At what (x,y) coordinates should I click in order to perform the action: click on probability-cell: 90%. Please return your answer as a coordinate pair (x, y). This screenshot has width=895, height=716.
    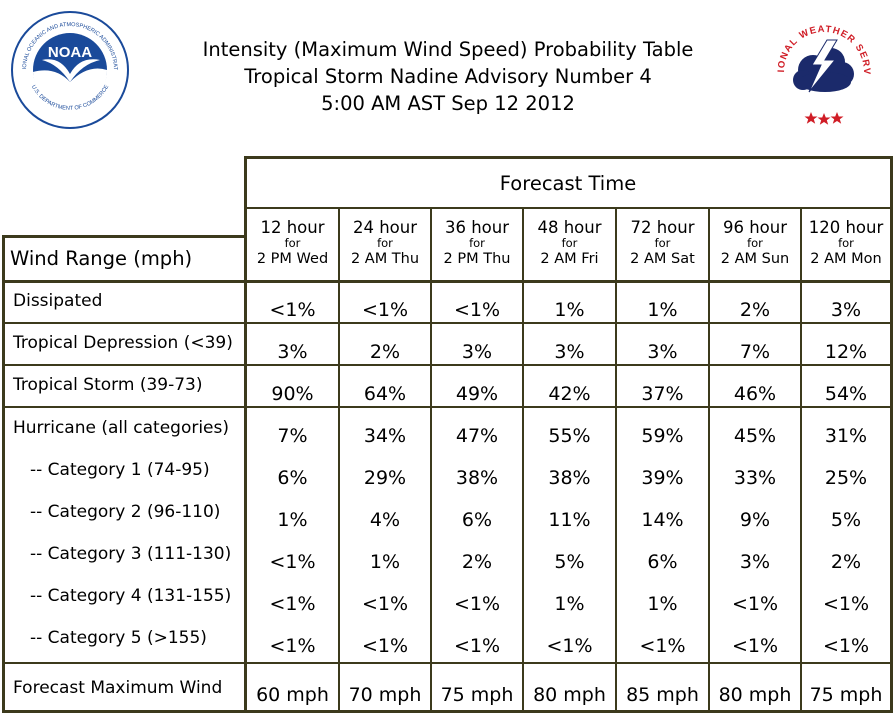
    Looking at the image, I should click on (292, 394).